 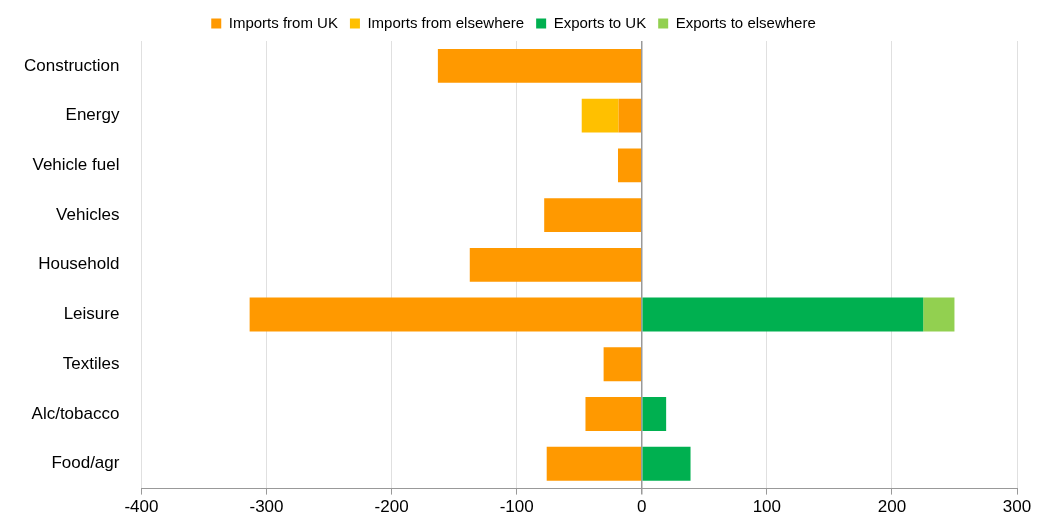 What do you see at coordinates (1017, 507) in the screenshot?
I see `x-tick-label: 300` at bounding box center [1017, 507].